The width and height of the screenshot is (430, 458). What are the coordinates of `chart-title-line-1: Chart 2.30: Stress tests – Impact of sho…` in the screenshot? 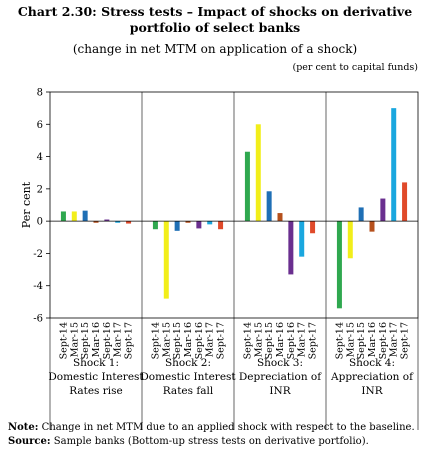 It's located at (215, 11).